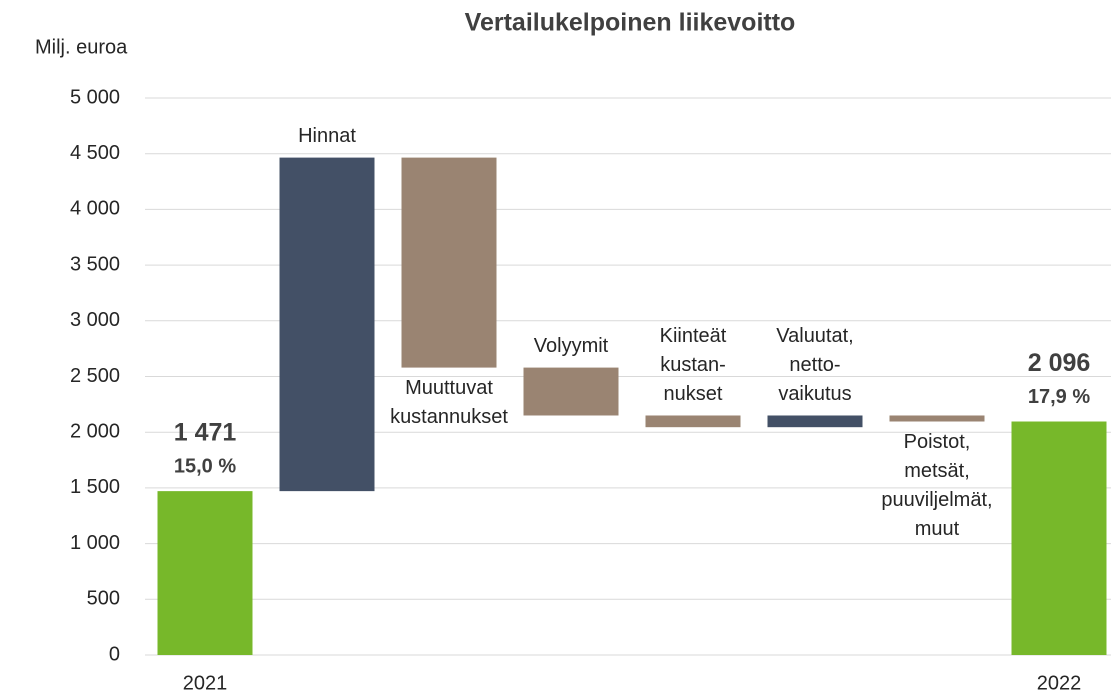  Describe the element at coordinates (95, 153) in the screenshot. I see `y-tick-label: 4 500` at that location.